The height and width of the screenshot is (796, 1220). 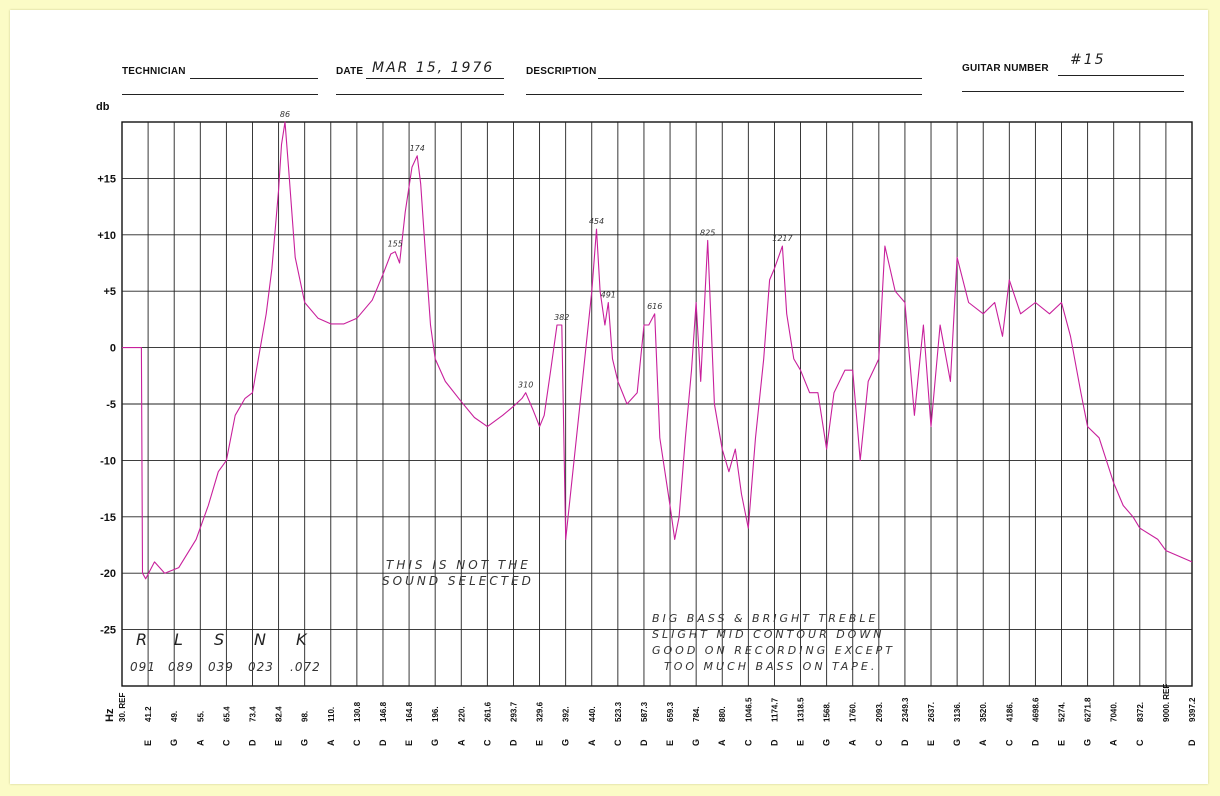 I want to click on x-tick-frequency: 1760., so click(x=853, y=712).